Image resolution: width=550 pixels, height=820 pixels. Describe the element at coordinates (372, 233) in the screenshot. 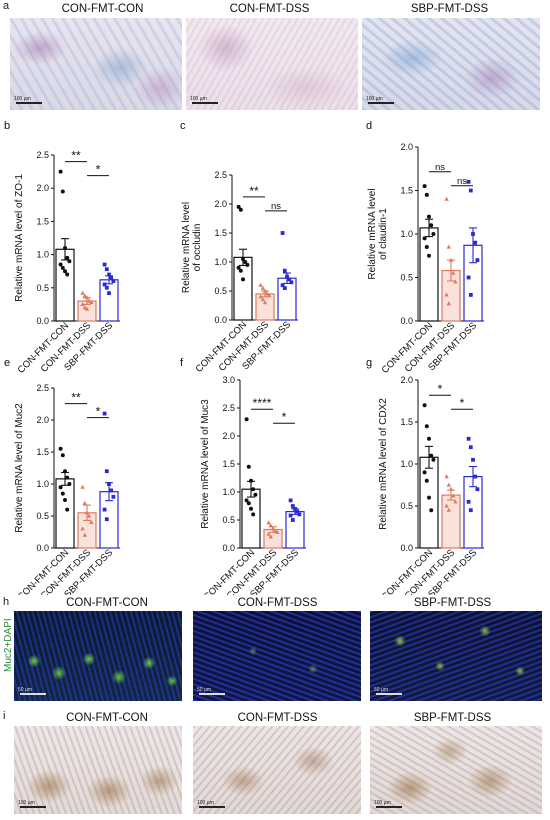

I see `y-axis-label: Relative mRNA level` at that location.